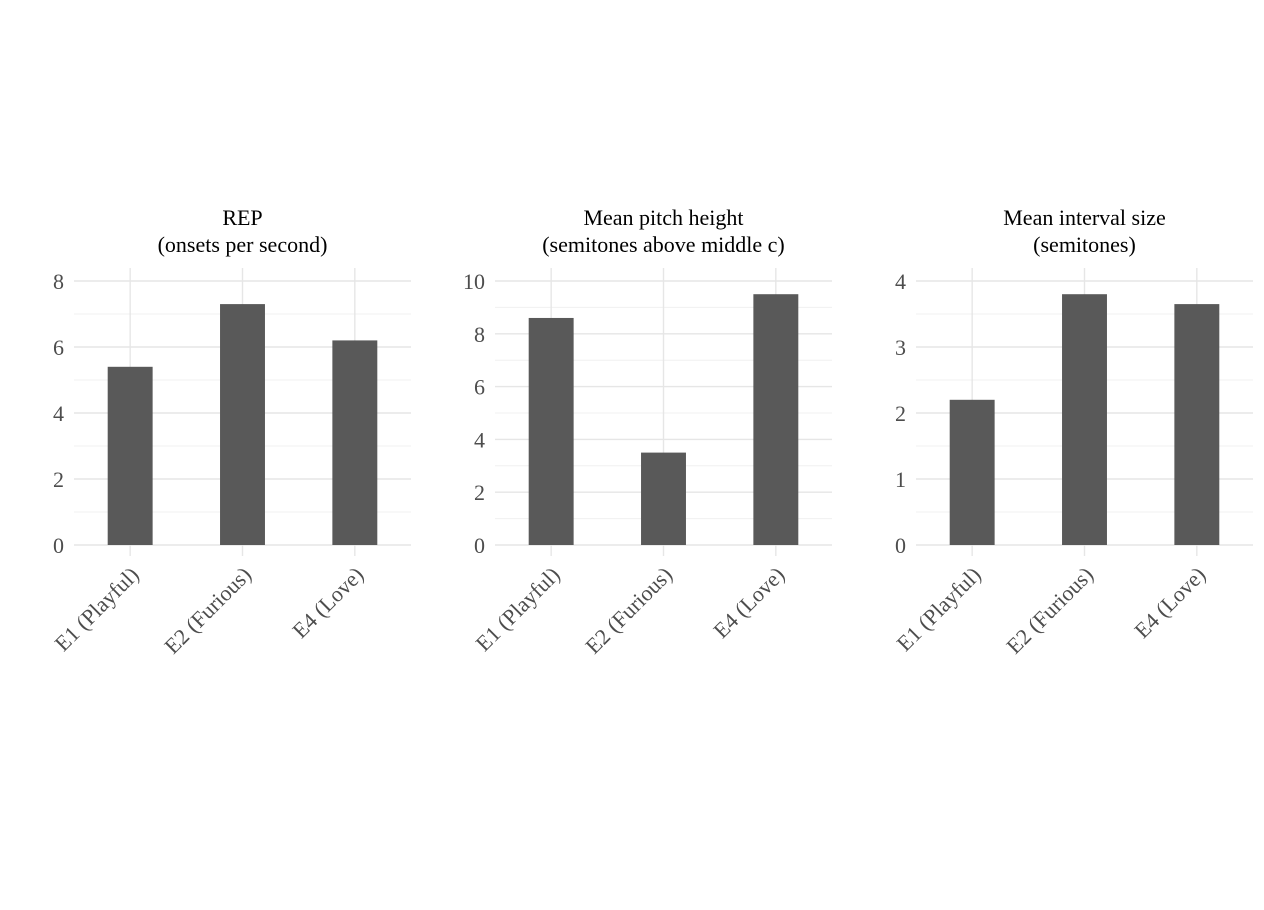 The image size is (1264, 910). What do you see at coordinates (474, 281) in the screenshot?
I see `y-tick-label: 10` at bounding box center [474, 281].